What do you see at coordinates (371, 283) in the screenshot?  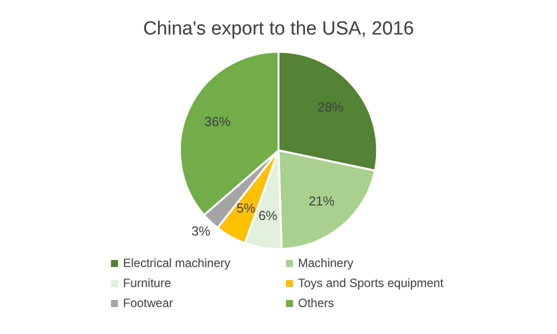 I see `legend-label: Toys and Sports equipment` at bounding box center [371, 283].